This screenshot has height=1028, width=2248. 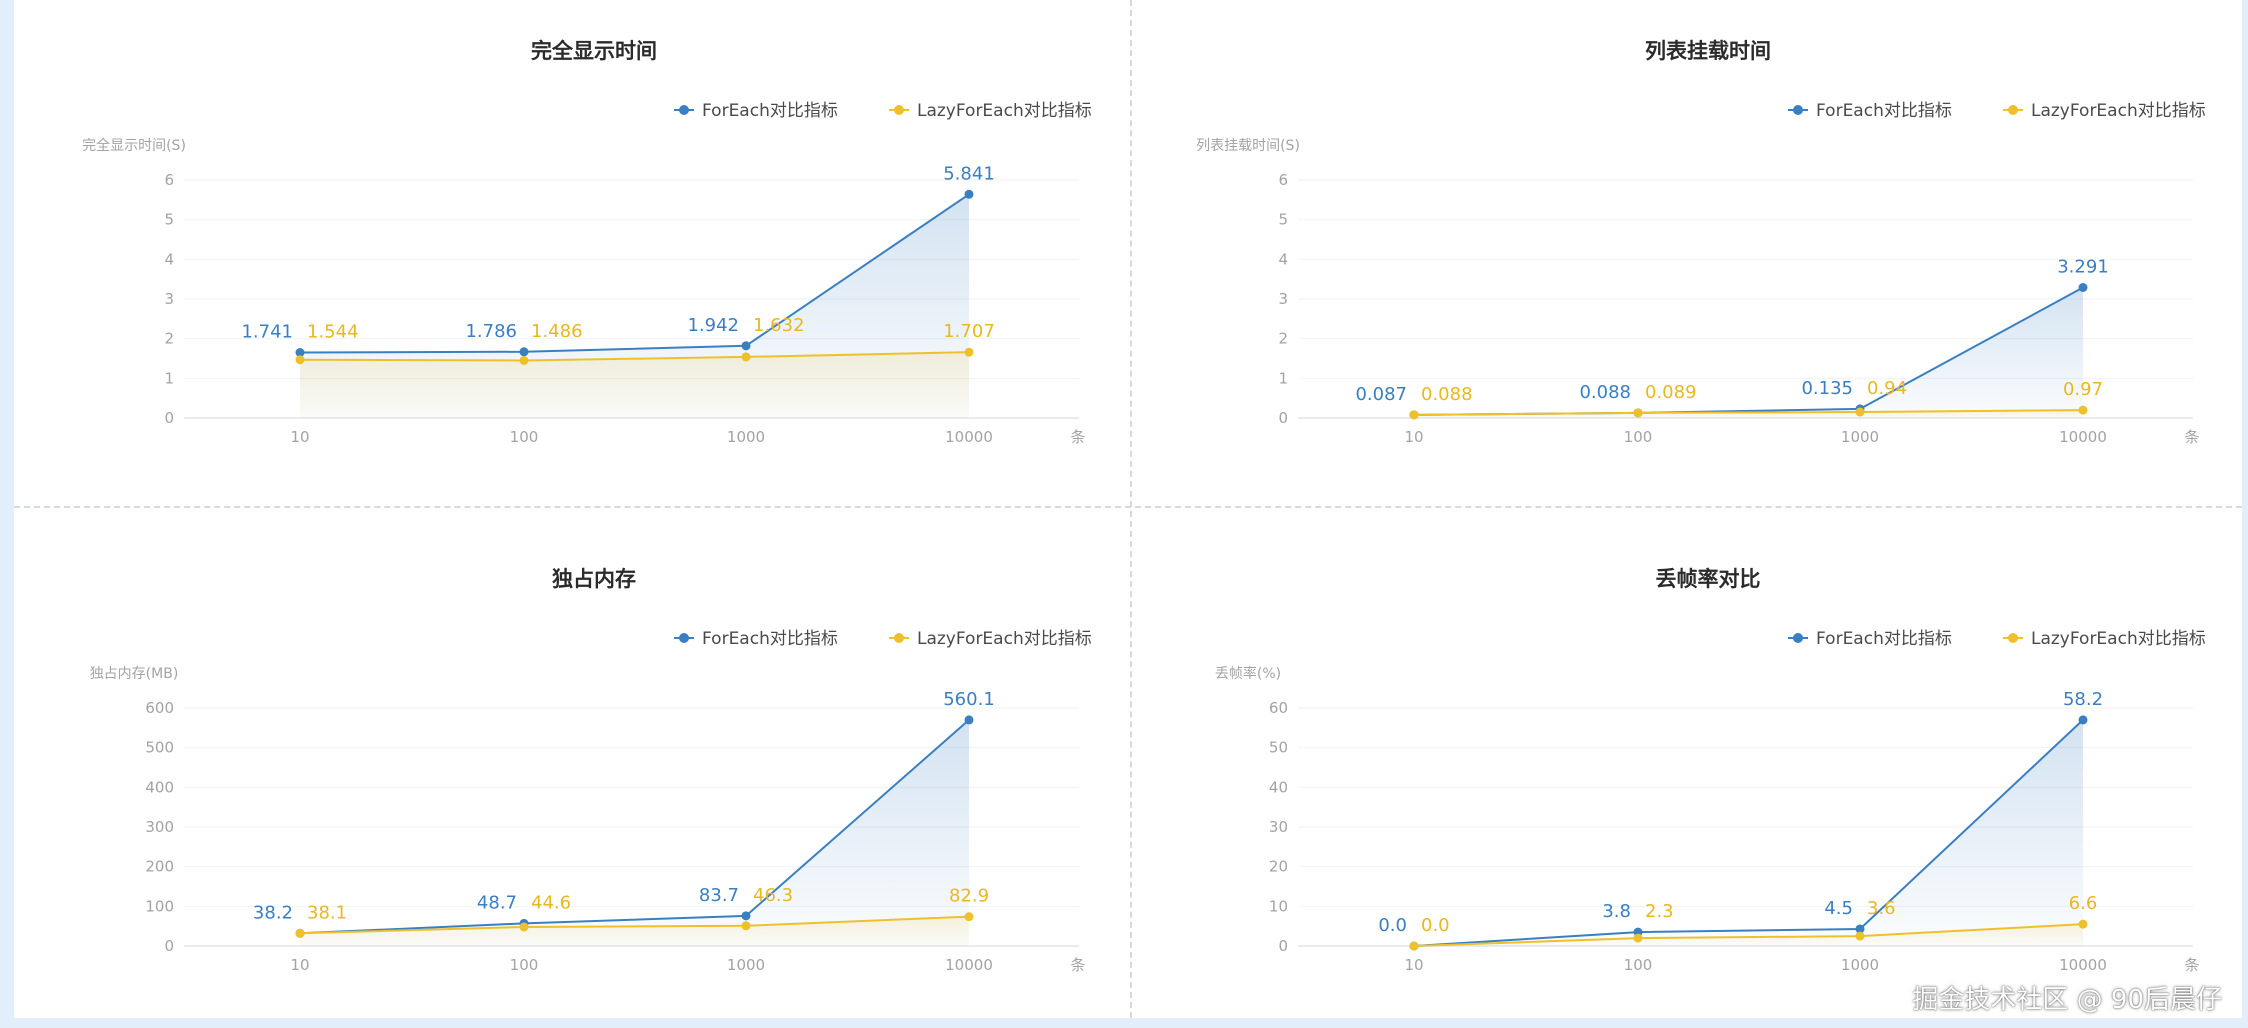 What do you see at coordinates (1605, 392) in the screenshot?
I see `data-label: 0.088` at bounding box center [1605, 392].